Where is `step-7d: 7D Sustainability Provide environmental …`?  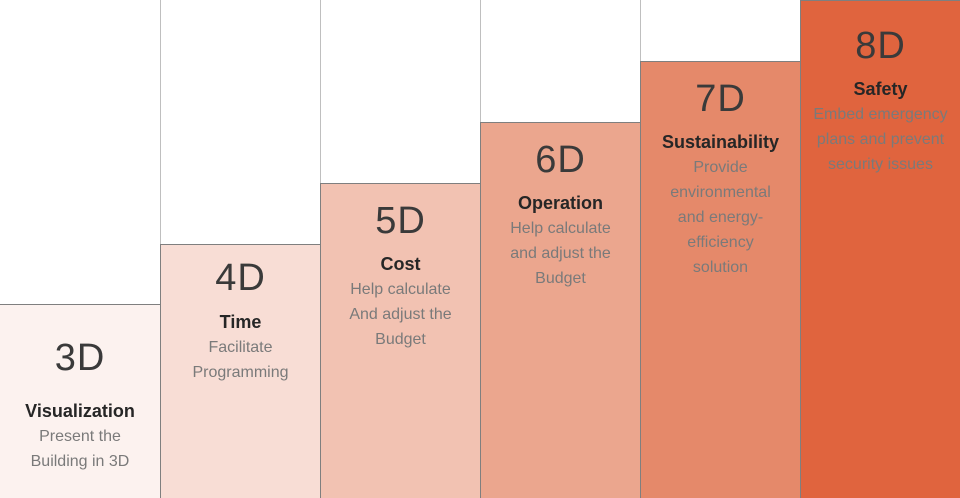 step-7d: 7D Sustainability Provide environmental … is located at coordinates (720, 279).